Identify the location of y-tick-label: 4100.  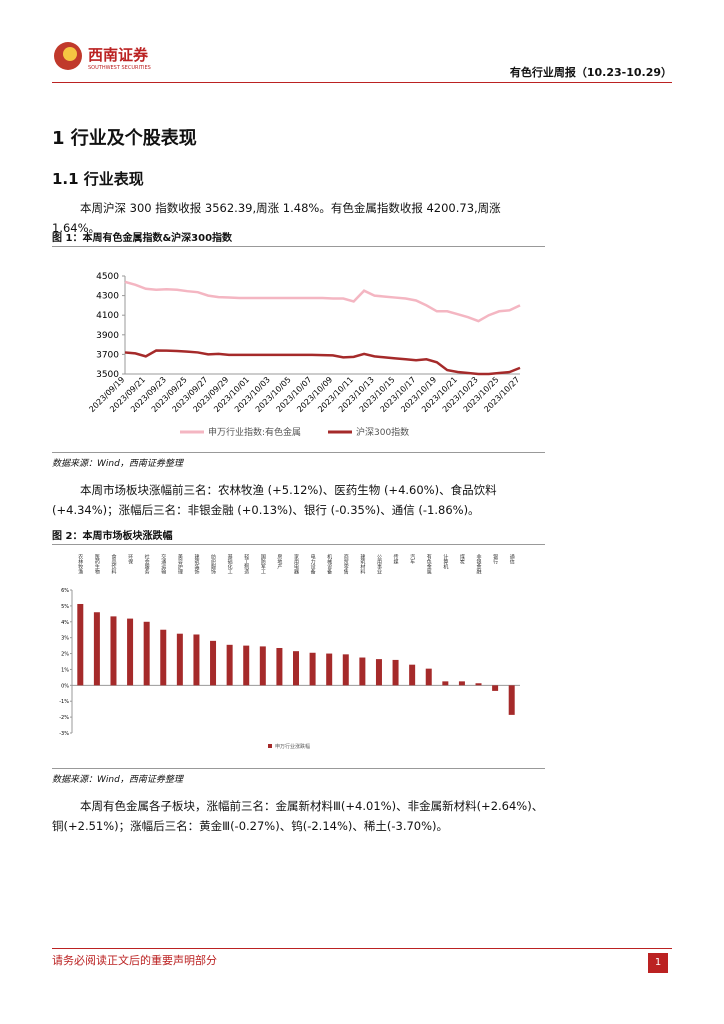
(107, 316).